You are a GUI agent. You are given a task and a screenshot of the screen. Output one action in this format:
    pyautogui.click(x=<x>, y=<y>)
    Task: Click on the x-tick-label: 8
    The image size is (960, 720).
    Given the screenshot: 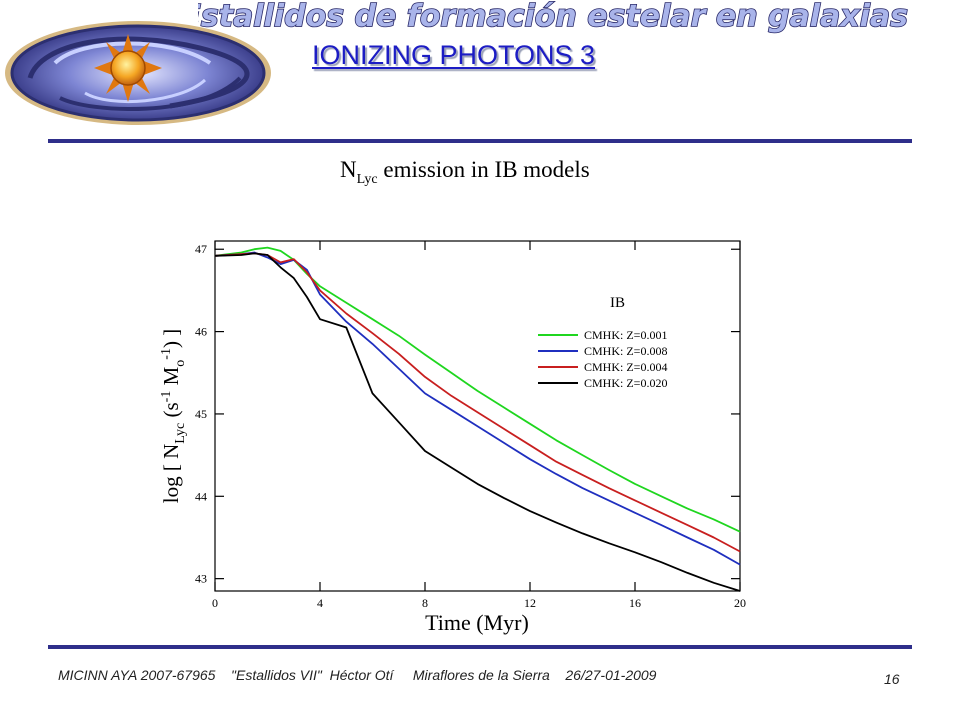 What is the action you would take?
    pyautogui.click(x=425, y=603)
    